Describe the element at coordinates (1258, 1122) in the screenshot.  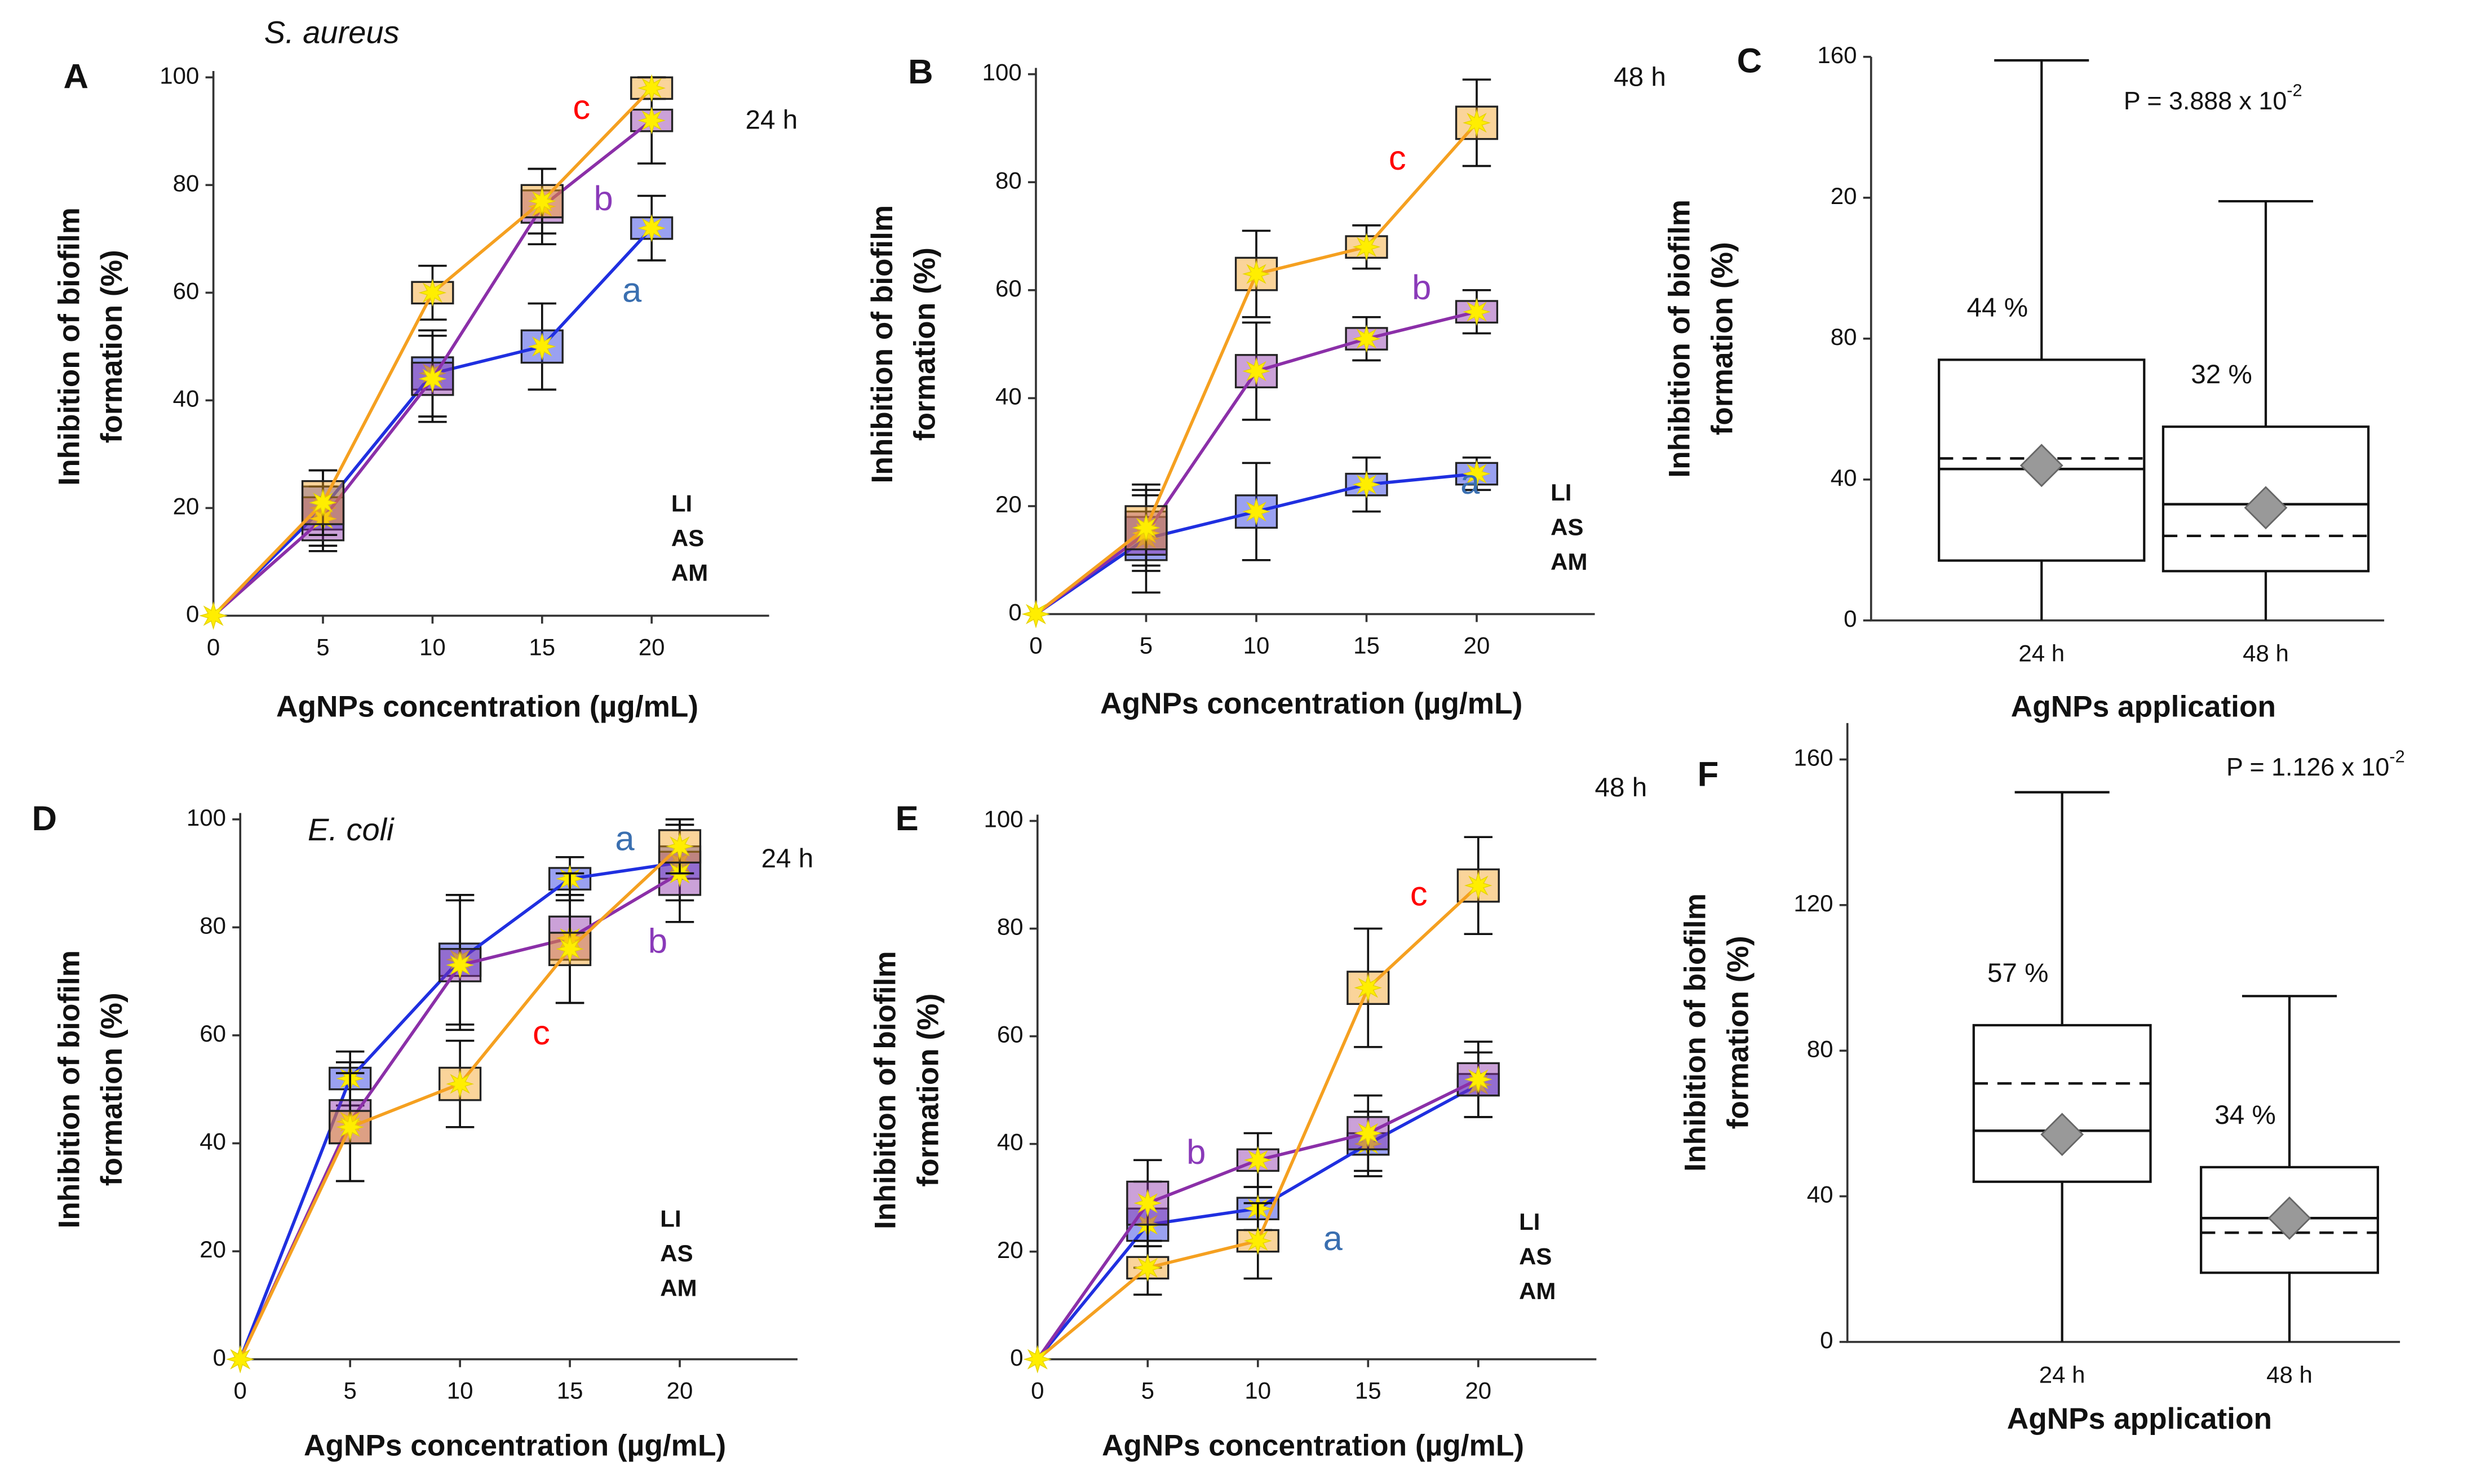
I see `series-line` at that location.